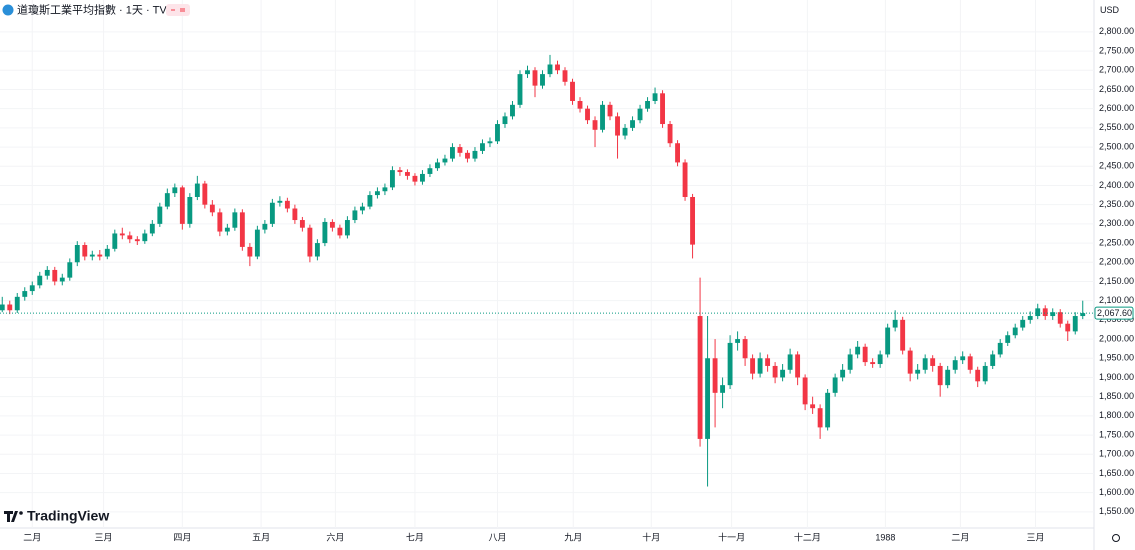 This screenshot has height=550, width=1135. What do you see at coordinates (1116, 415) in the screenshot?
I see `y-tick-label: 1,800.00` at bounding box center [1116, 415].